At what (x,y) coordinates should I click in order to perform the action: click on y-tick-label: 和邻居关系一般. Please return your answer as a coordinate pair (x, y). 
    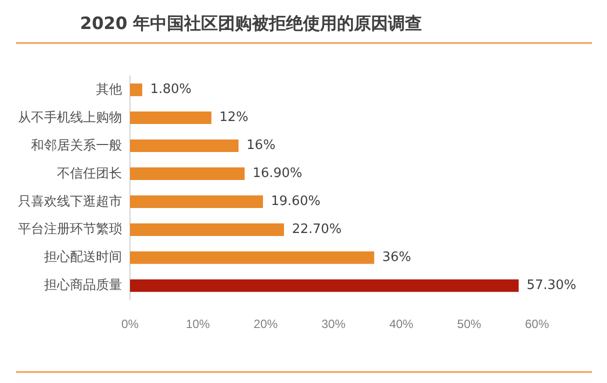
    Looking at the image, I should click on (76, 144).